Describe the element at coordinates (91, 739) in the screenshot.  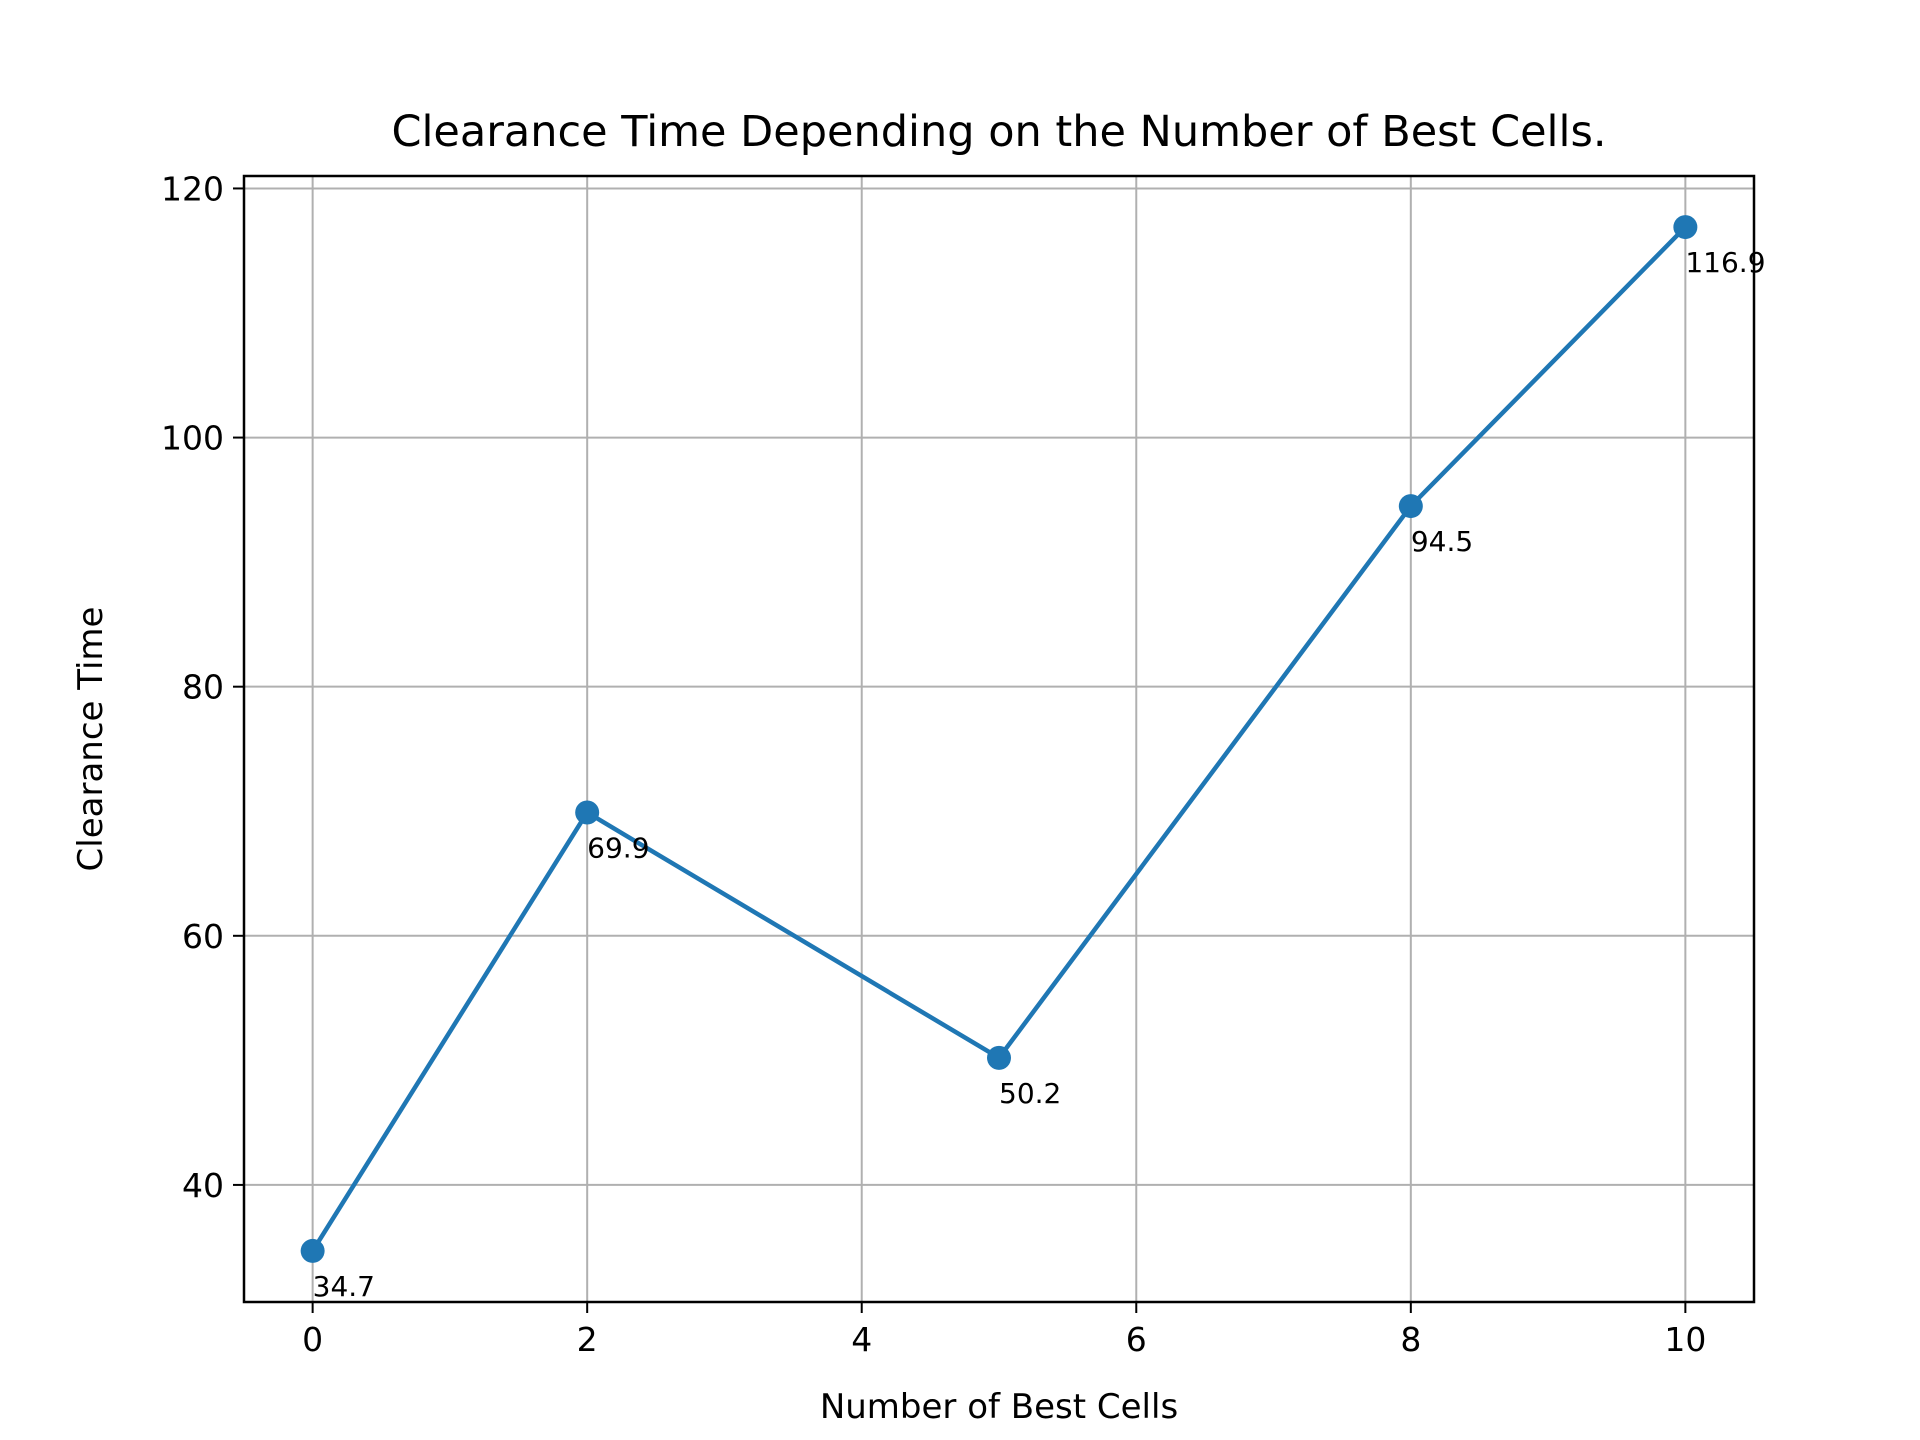
I see `y-axis-label: Clearance Time` at that location.